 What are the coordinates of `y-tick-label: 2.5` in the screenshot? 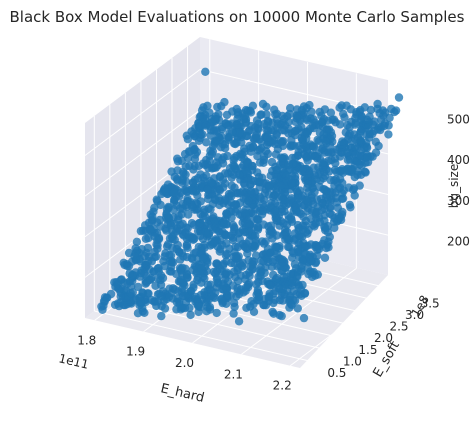 It's located at (398, 327).